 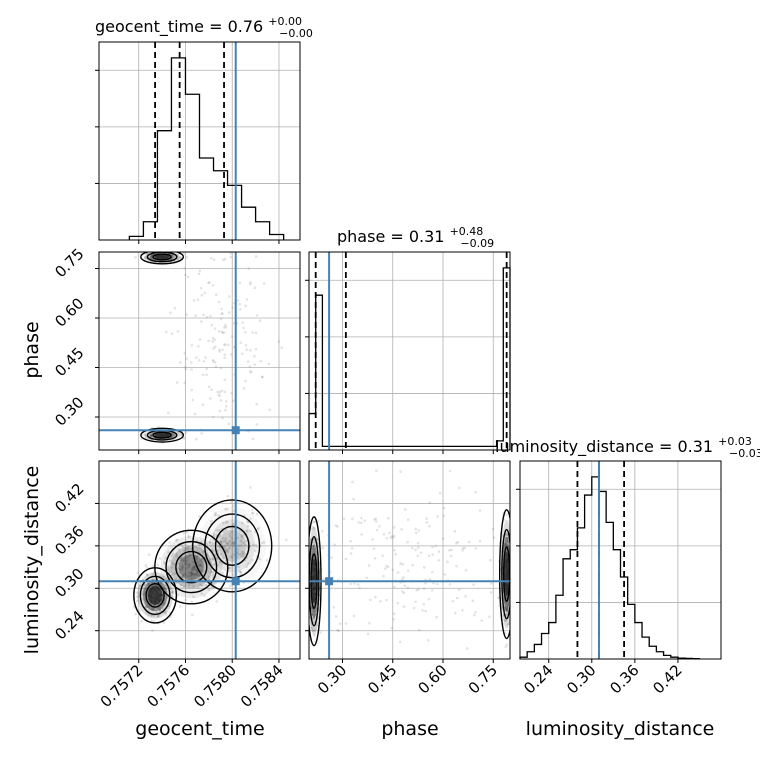 What do you see at coordinates (69, 498) in the screenshot?
I see `y-tick-label-luminosity_distance: 0.42` at bounding box center [69, 498].